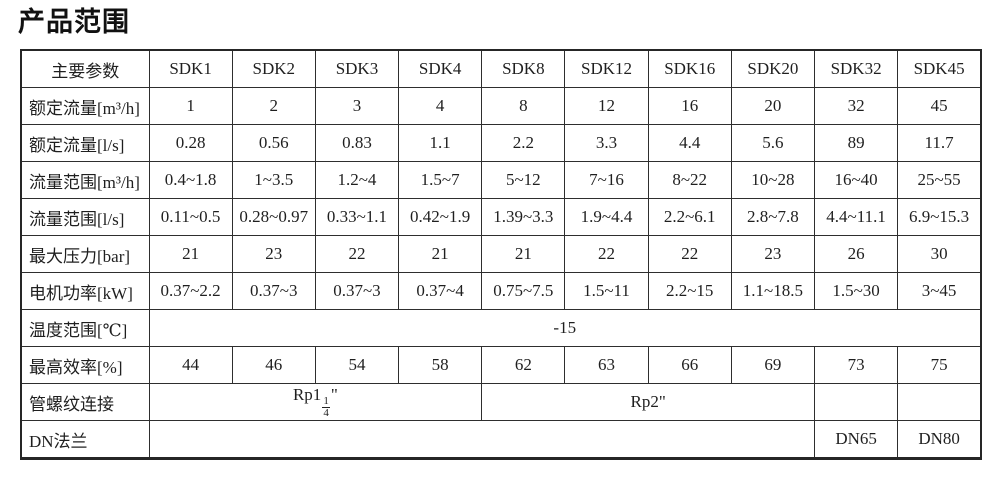  Describe the element at coordinates (939, 180) in the screenshot. I see `table-cell: 25~55` at that location.